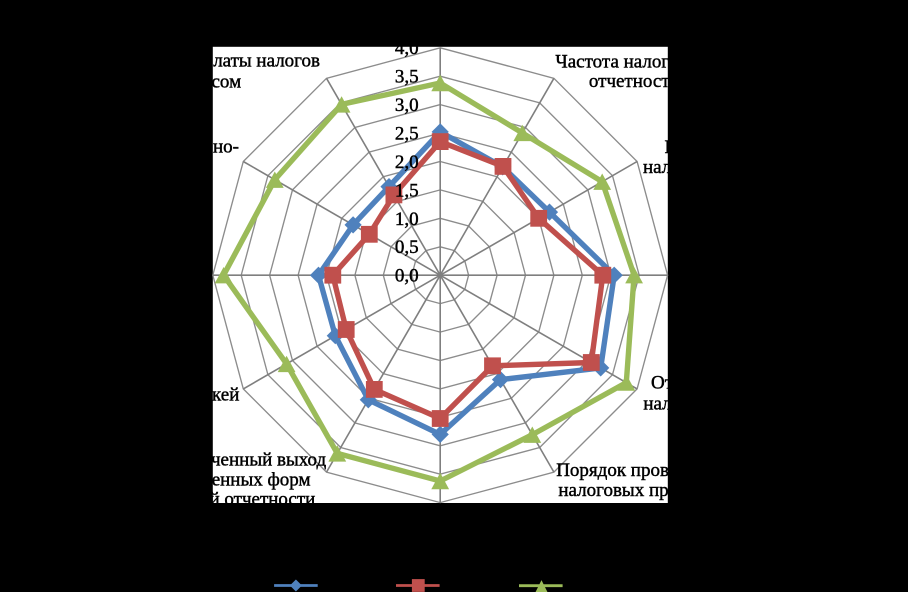 The height and width of the screenshot is (592, 908). I want to click on svg-text: 2,0, so click(407, 162).